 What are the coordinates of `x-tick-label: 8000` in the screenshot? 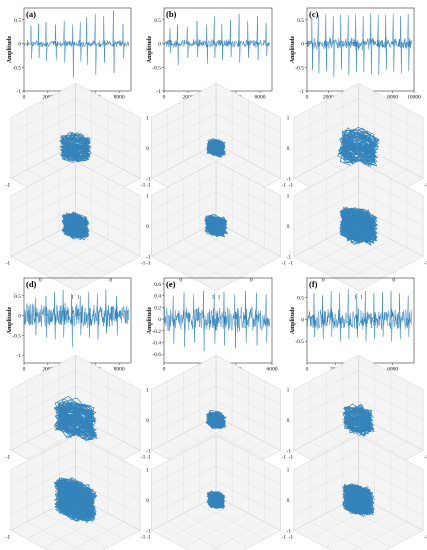 It's located at (392, 98).